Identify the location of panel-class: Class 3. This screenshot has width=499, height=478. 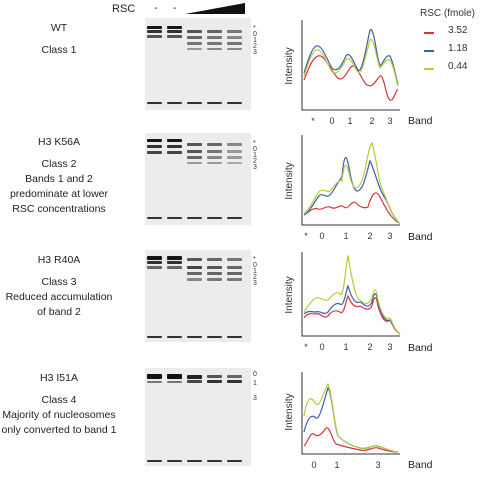
(59, 282).